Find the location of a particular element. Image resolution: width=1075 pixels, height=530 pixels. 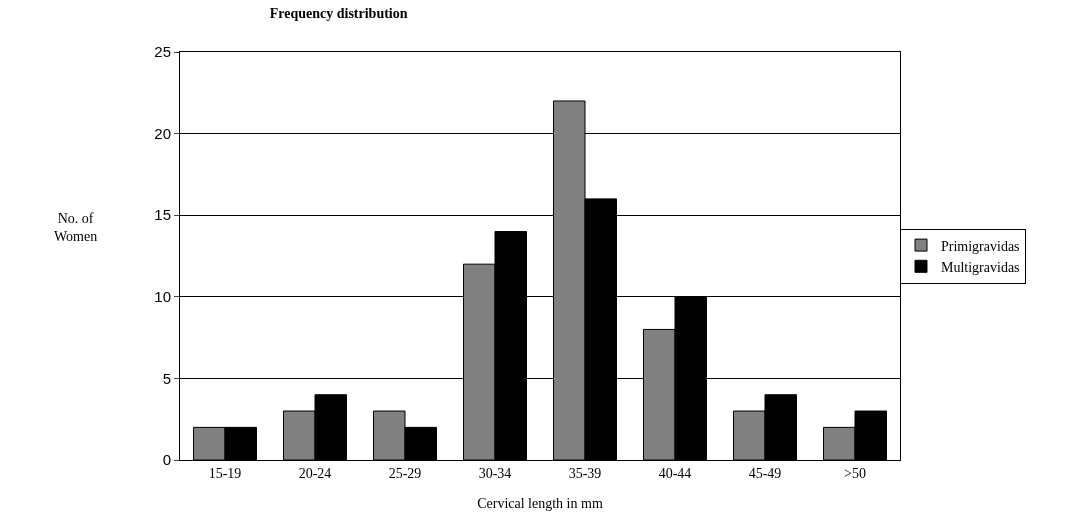

chart-title: Frequency distribution is located at coordinates (338, 13).